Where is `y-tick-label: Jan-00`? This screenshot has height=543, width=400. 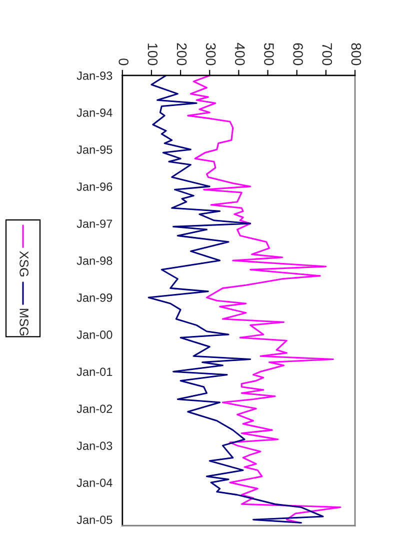
y-tick-label: Jan-00 is located at coordinates (94, 334).